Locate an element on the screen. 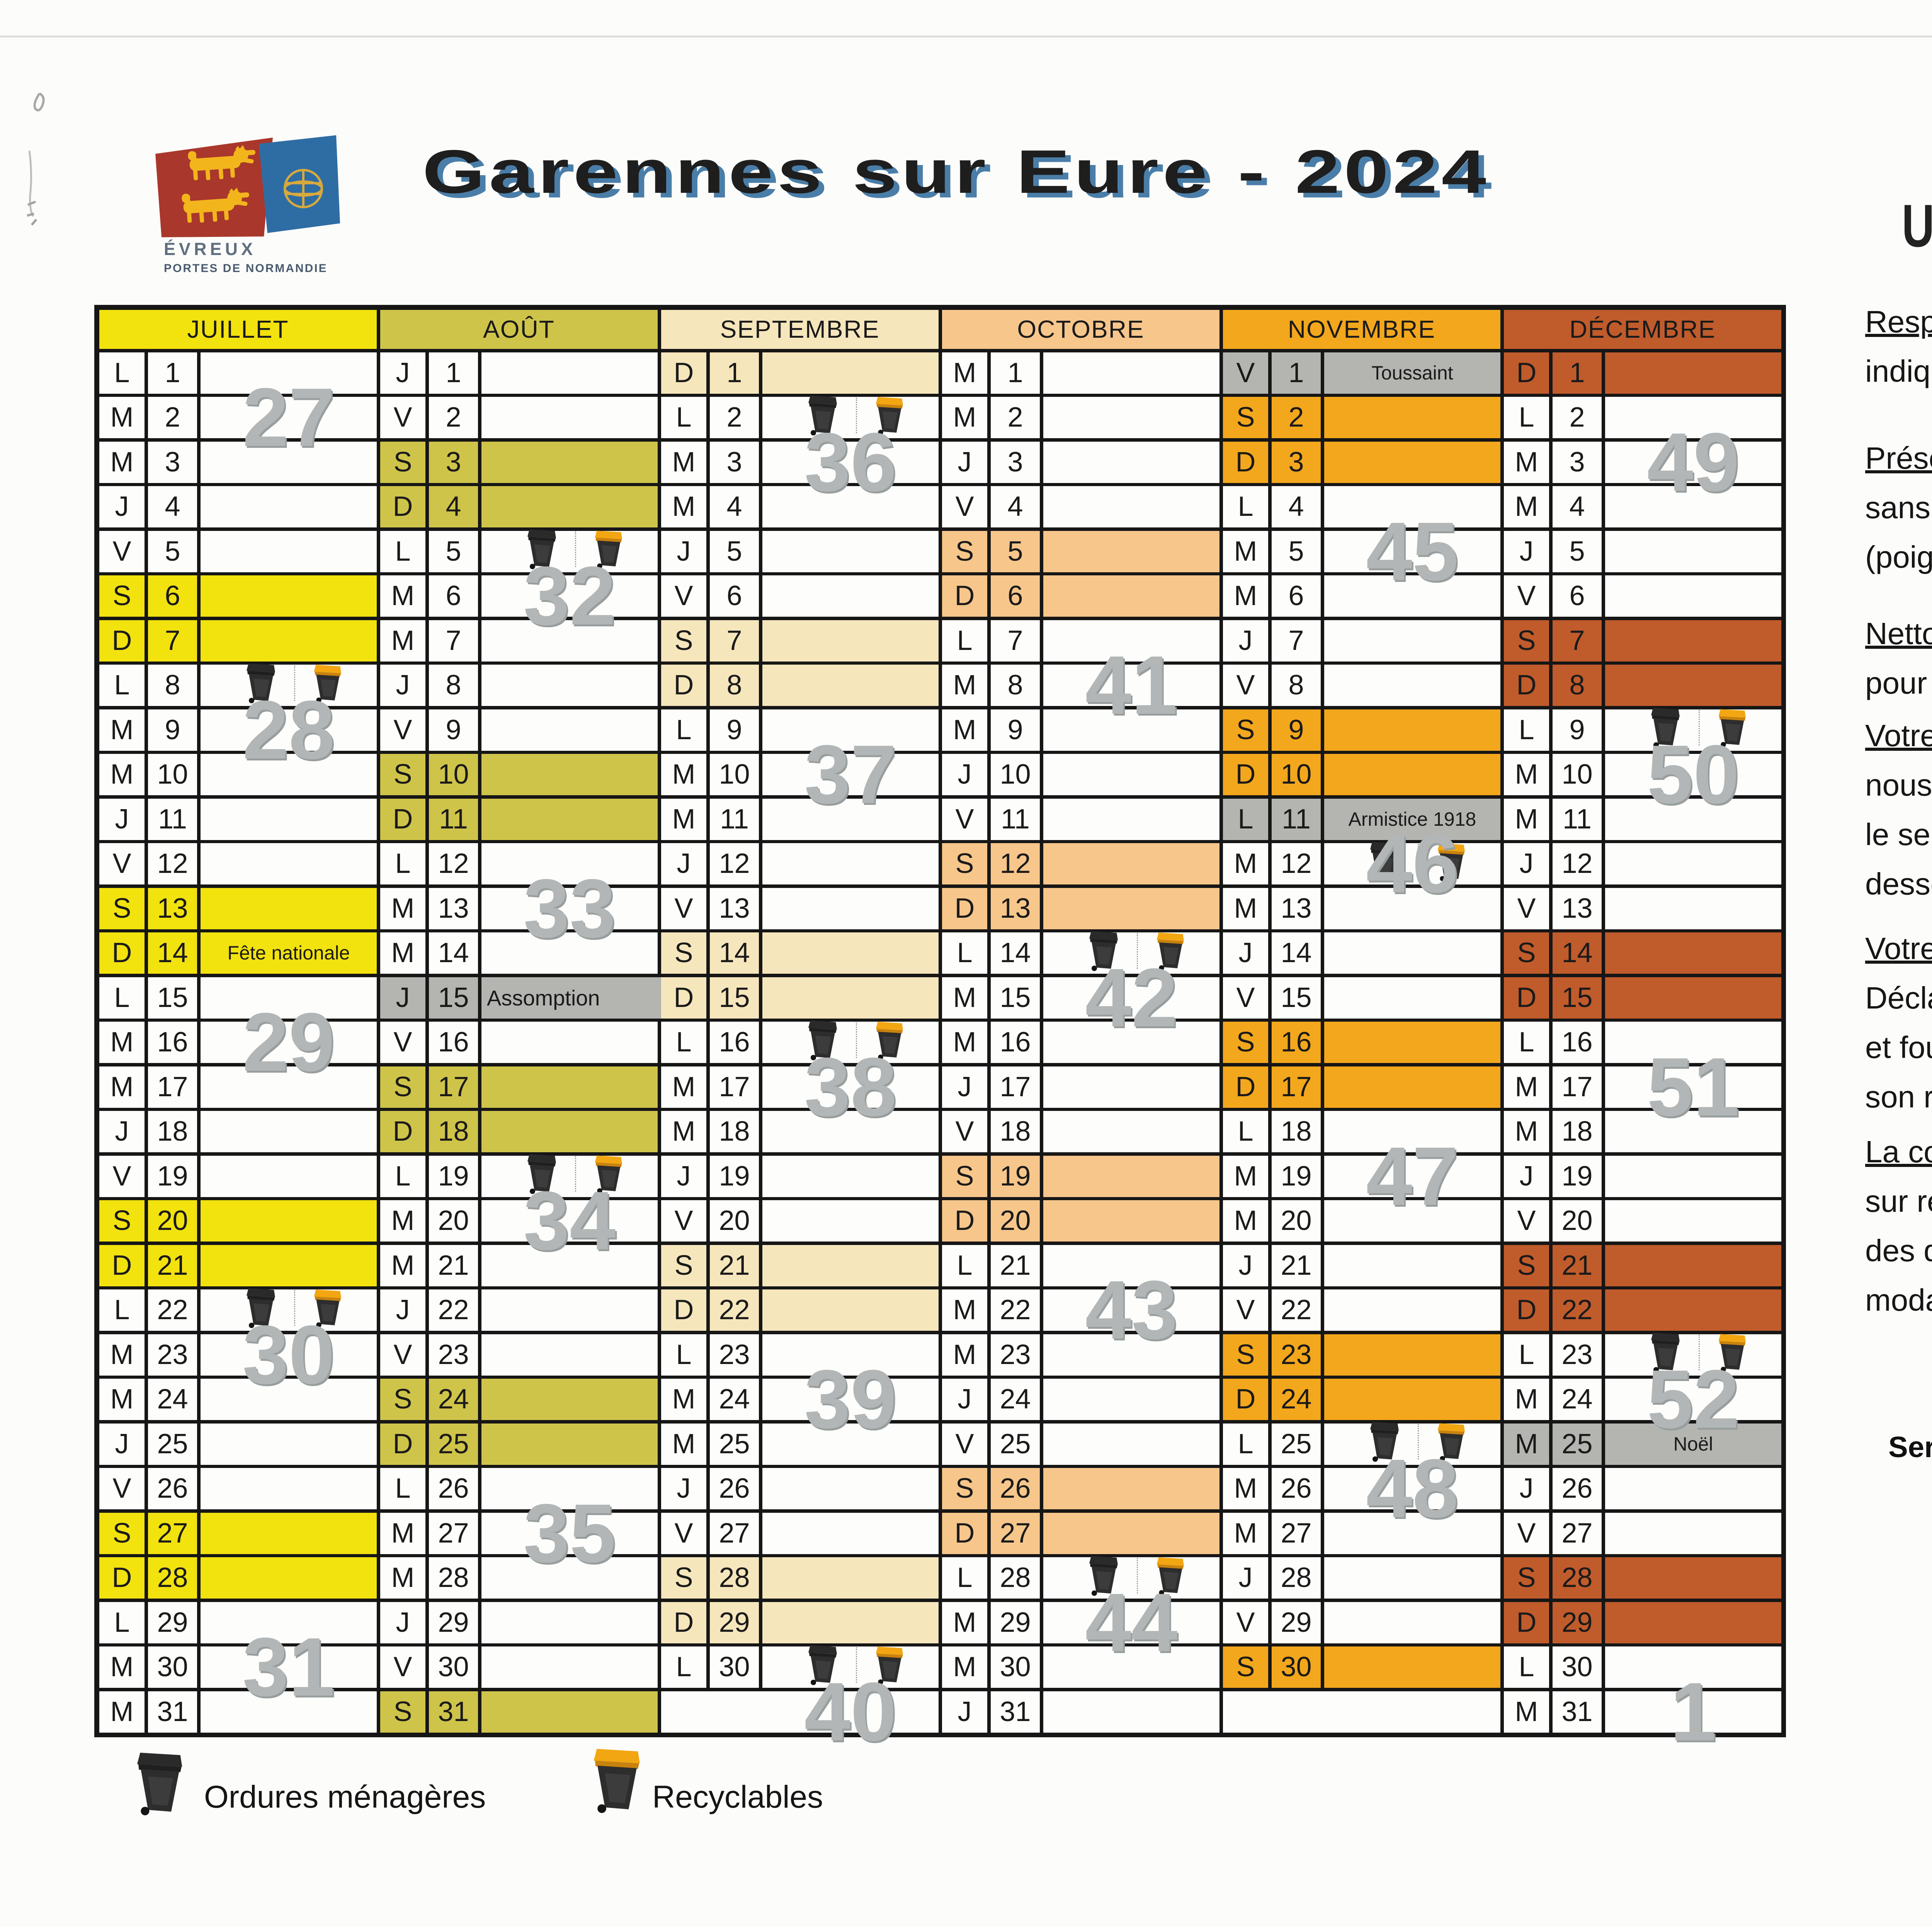 The width and height of the screenshot is (1932, 1927). svg-text: ÉVREUX is located at coordinates (210, 249).